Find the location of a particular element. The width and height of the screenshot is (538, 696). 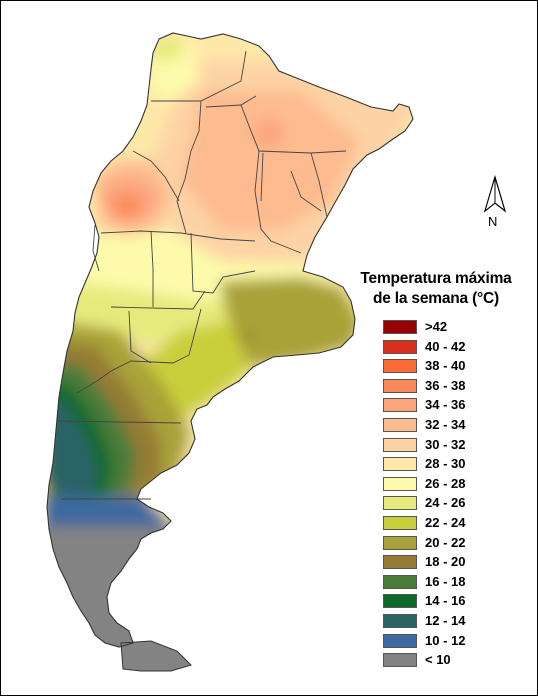

legend-item: 18 - 20 is located at coordinates (436, 563).